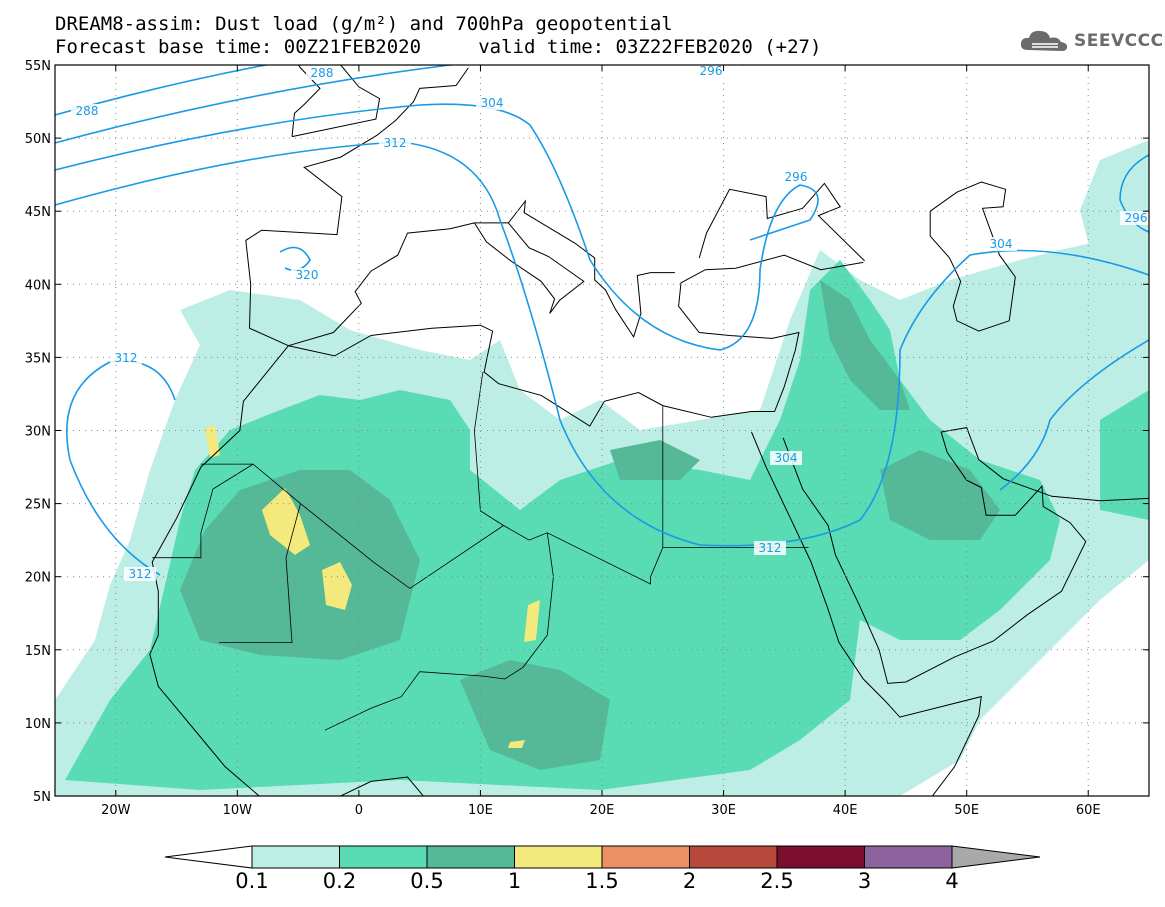  Describe the element at coordinates (426, 881) in the screenshot. I see `colorbar-label: 0.5` at that location.